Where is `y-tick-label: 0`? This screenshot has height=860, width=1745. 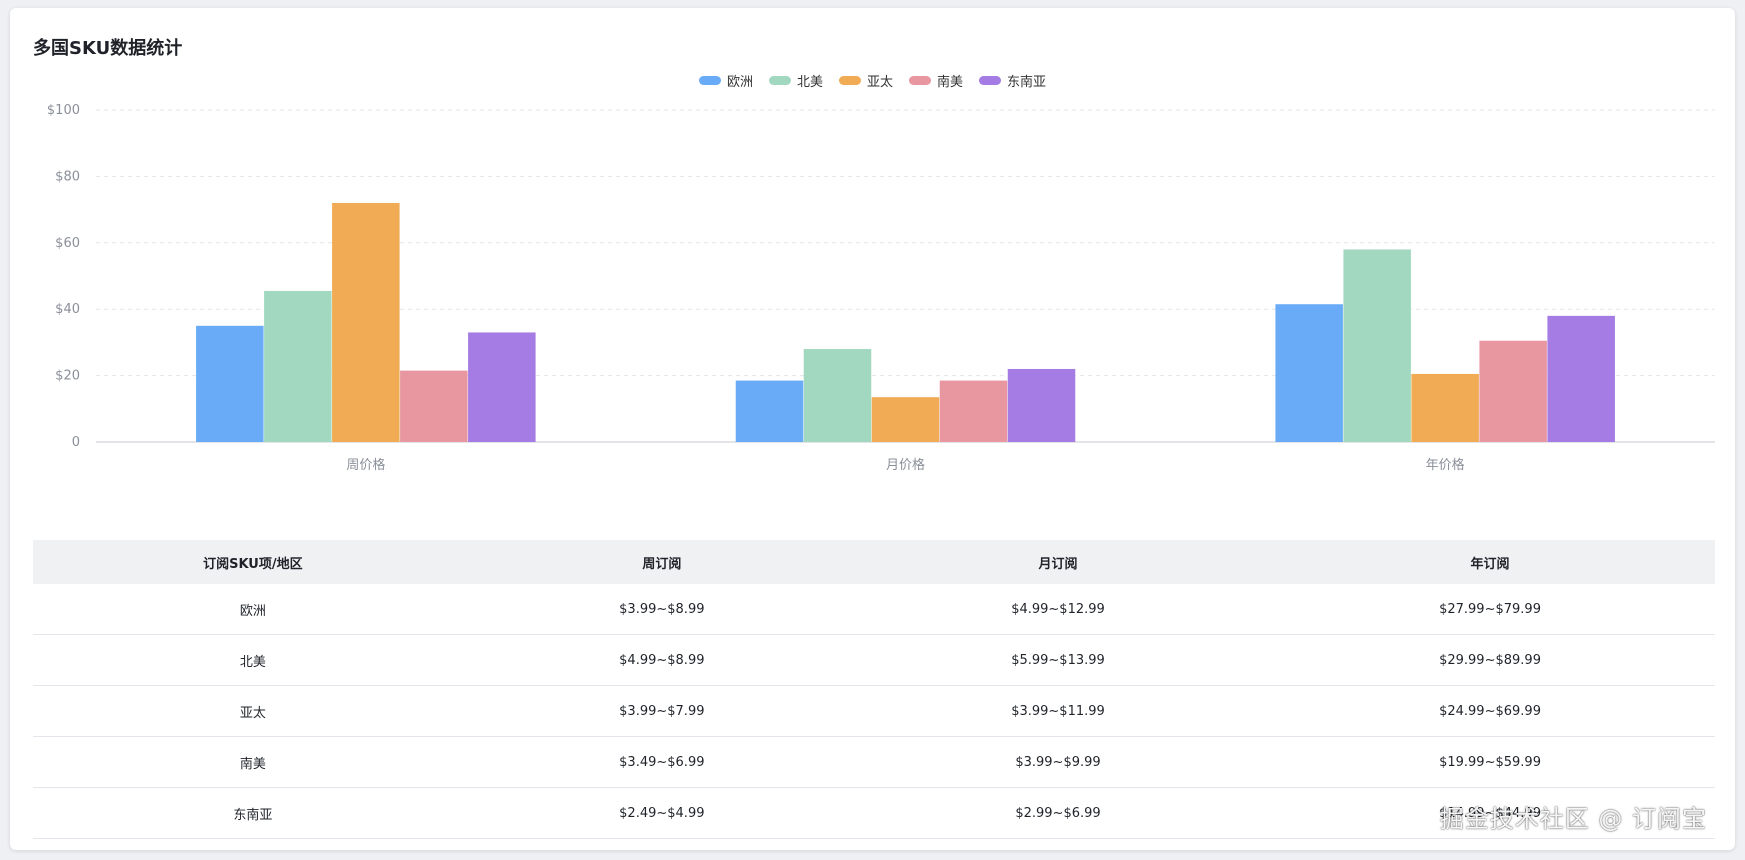
y-tick-label: 0 is located at coordinates (76, 442).